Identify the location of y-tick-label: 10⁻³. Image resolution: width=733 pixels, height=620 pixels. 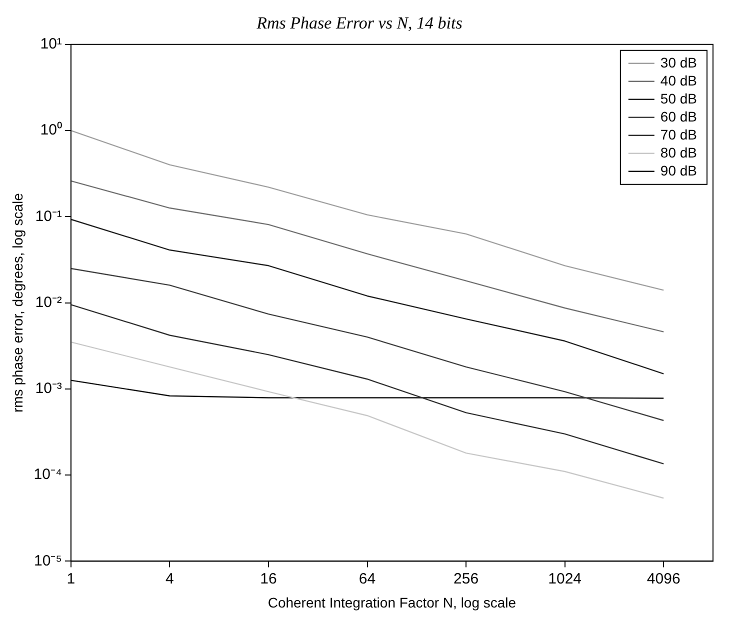
(48, 389).